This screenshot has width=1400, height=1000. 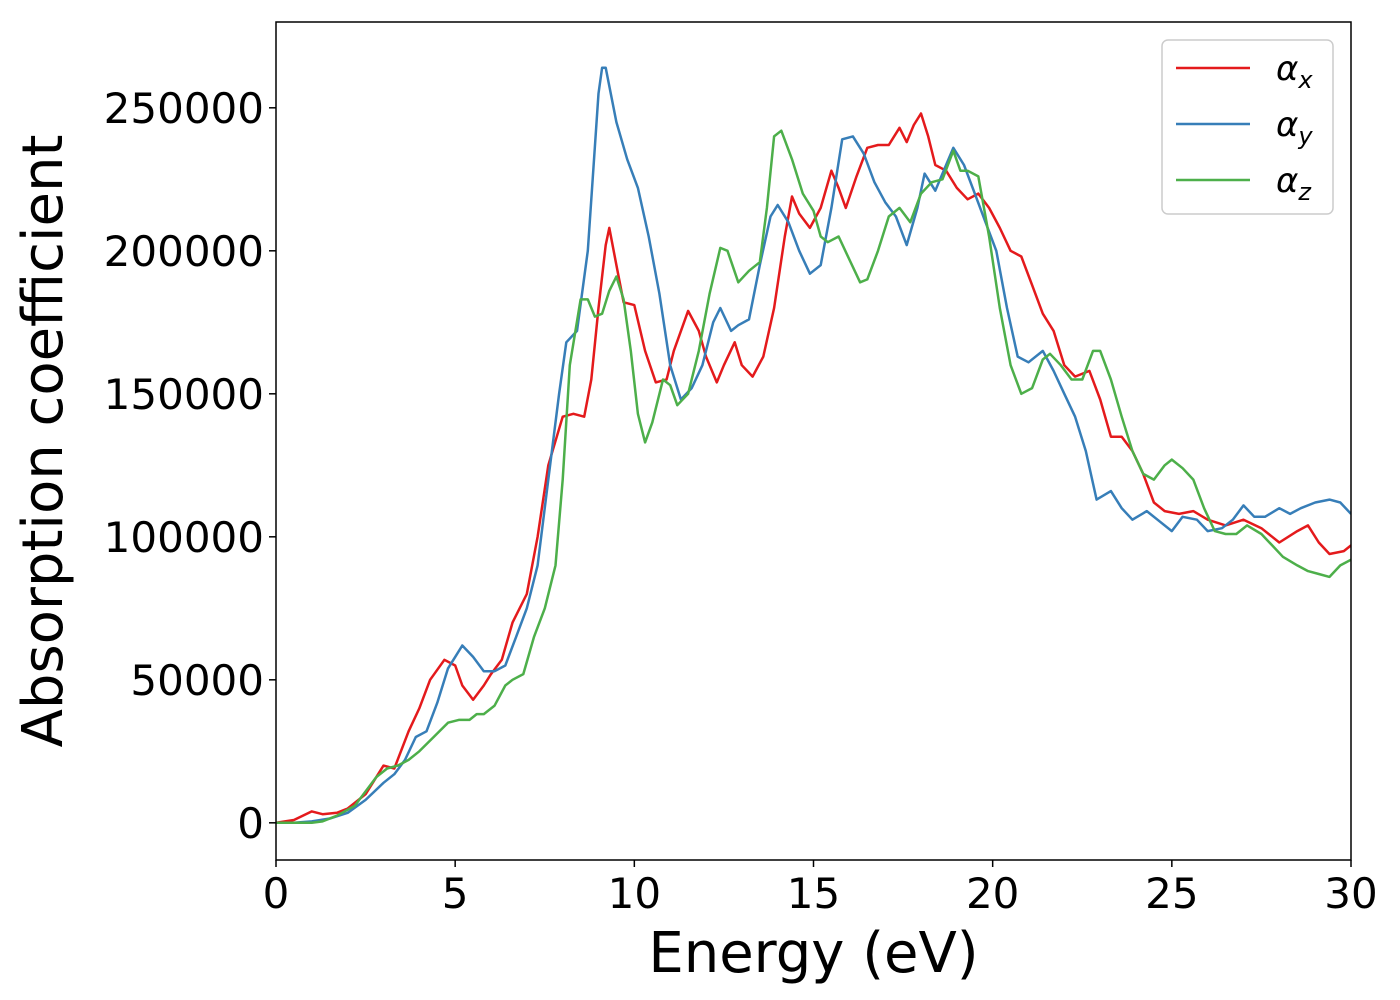 I want to click on y-axis-title: Absorption coefficient, so click(x=43, y=441).